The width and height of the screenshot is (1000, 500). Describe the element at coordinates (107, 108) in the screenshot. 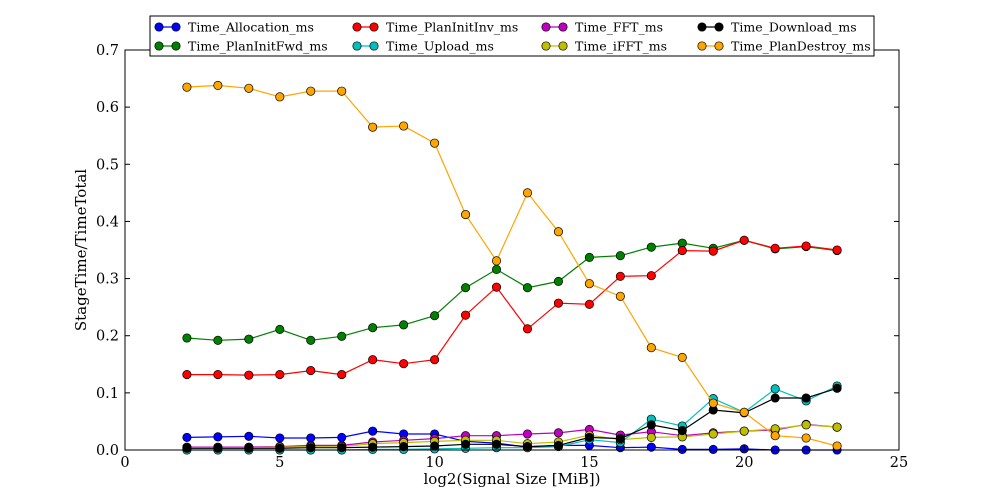

I see `y-tick-label: 0.6` at that location.